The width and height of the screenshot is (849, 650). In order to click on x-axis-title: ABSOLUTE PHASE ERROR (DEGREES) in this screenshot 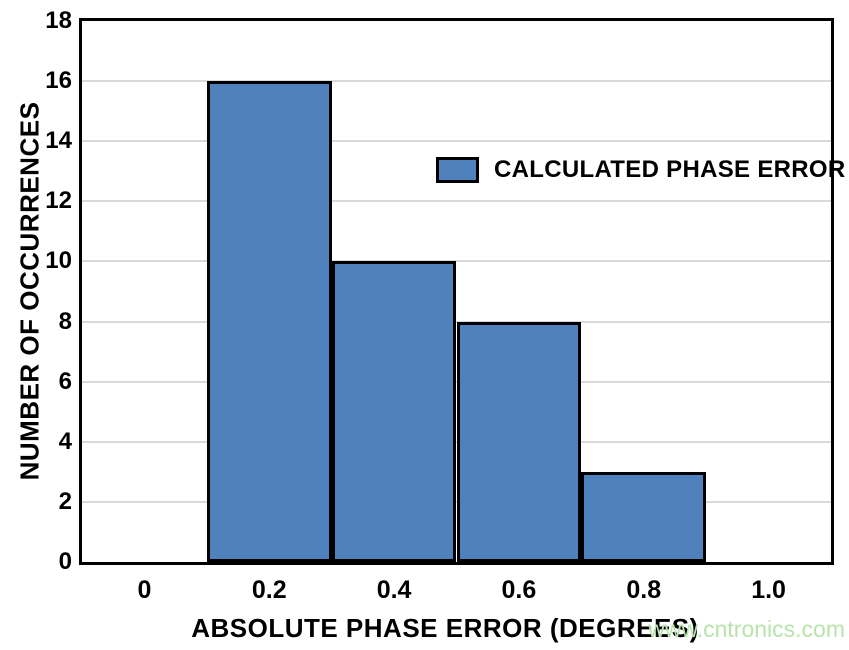, I will do `click(445, 628)`.